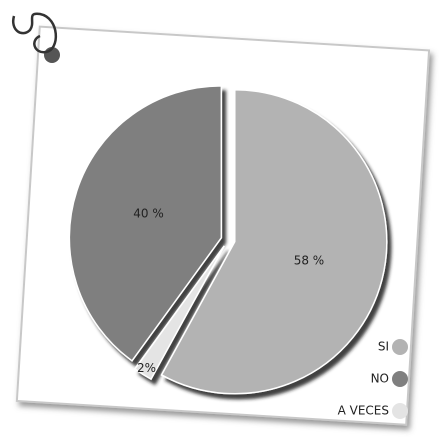 This screenshot has height=444, width=439. Describe the element at coordinates (309, 260) in the screenshot. I see `data-label: 58 %` at that location.